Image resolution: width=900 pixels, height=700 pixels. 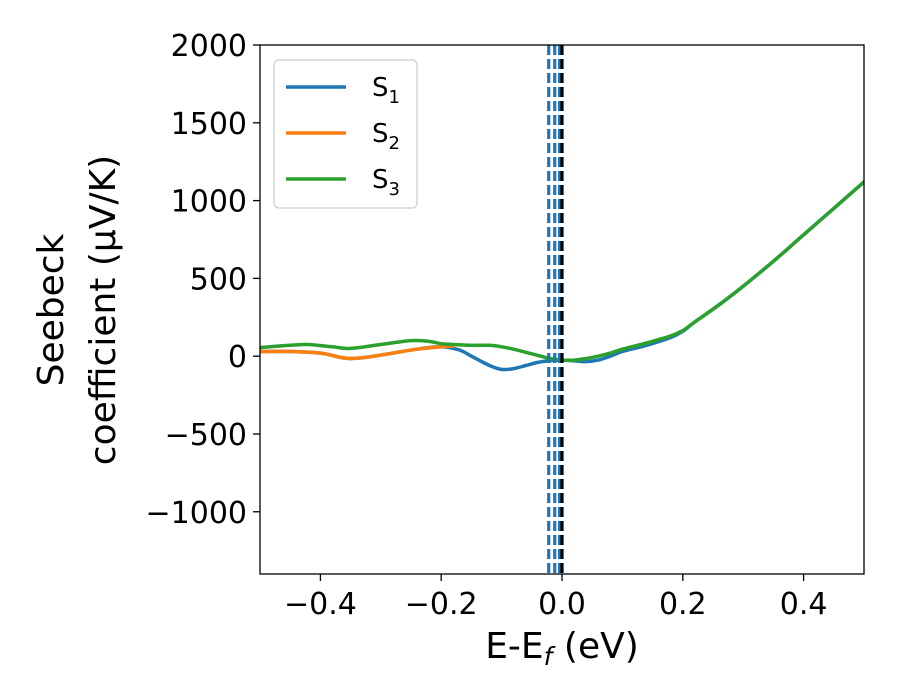 What do you see at coordinates (77, 310) in the screenshot?
I see `y-axis-label: Seebeck coefficient (μV/K)` at bounding box center [77, 310].